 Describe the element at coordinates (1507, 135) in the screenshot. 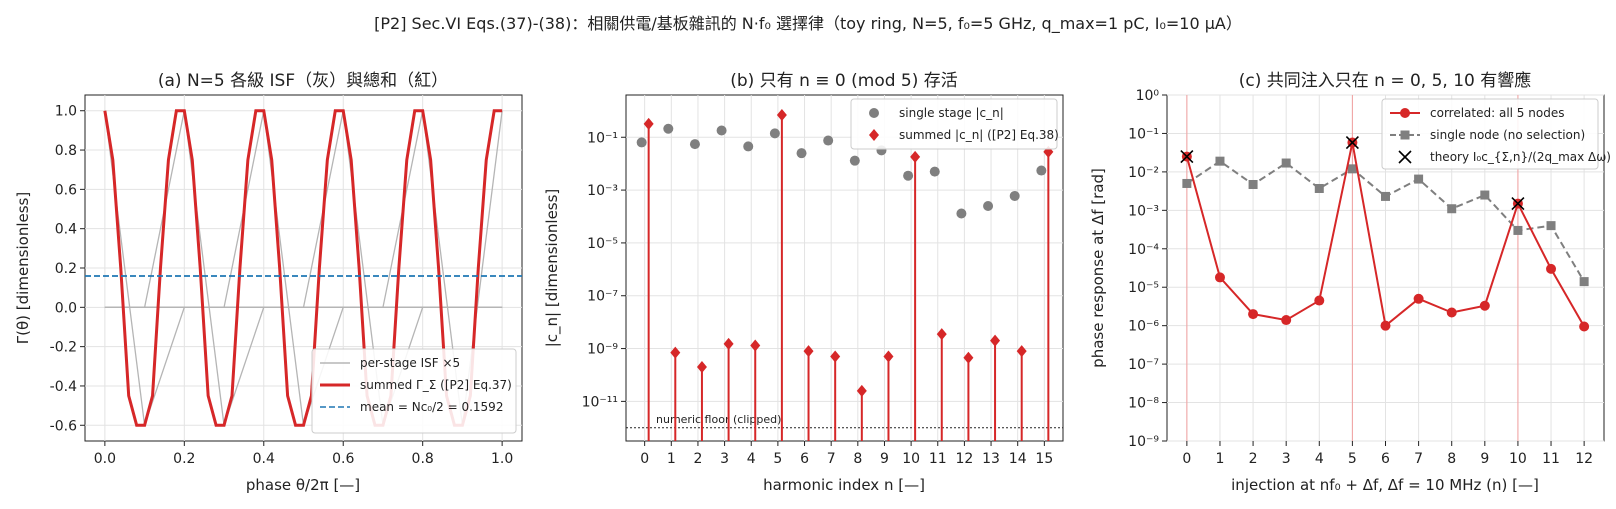

I see `legend-label: single node (no selection)` at that location.